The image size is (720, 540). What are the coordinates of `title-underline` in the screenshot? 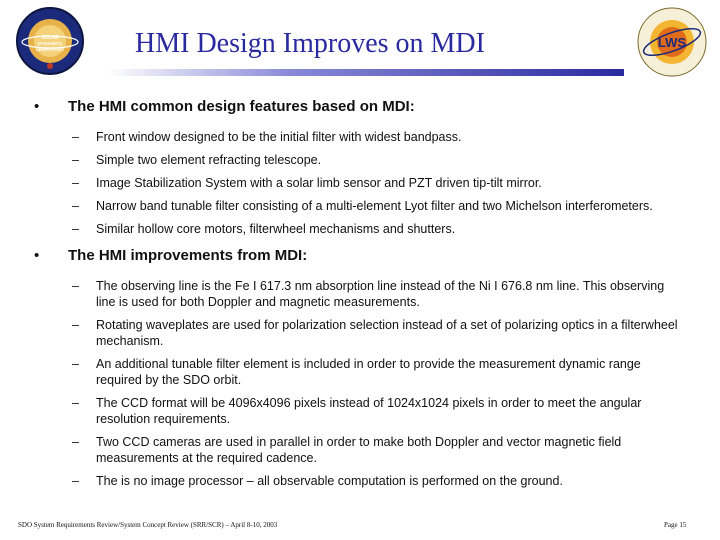 It's located at (366, 72).